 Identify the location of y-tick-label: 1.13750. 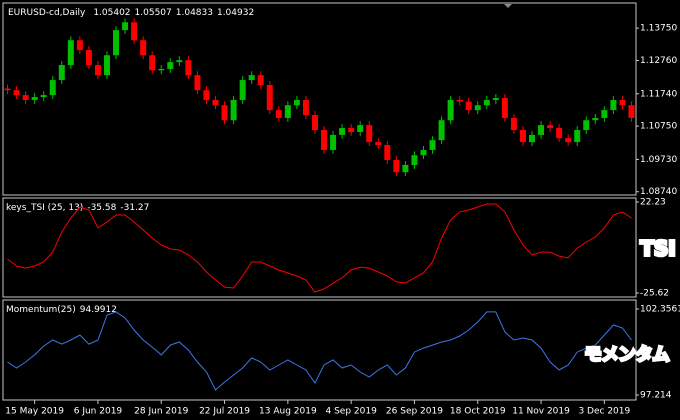
(658, 29).